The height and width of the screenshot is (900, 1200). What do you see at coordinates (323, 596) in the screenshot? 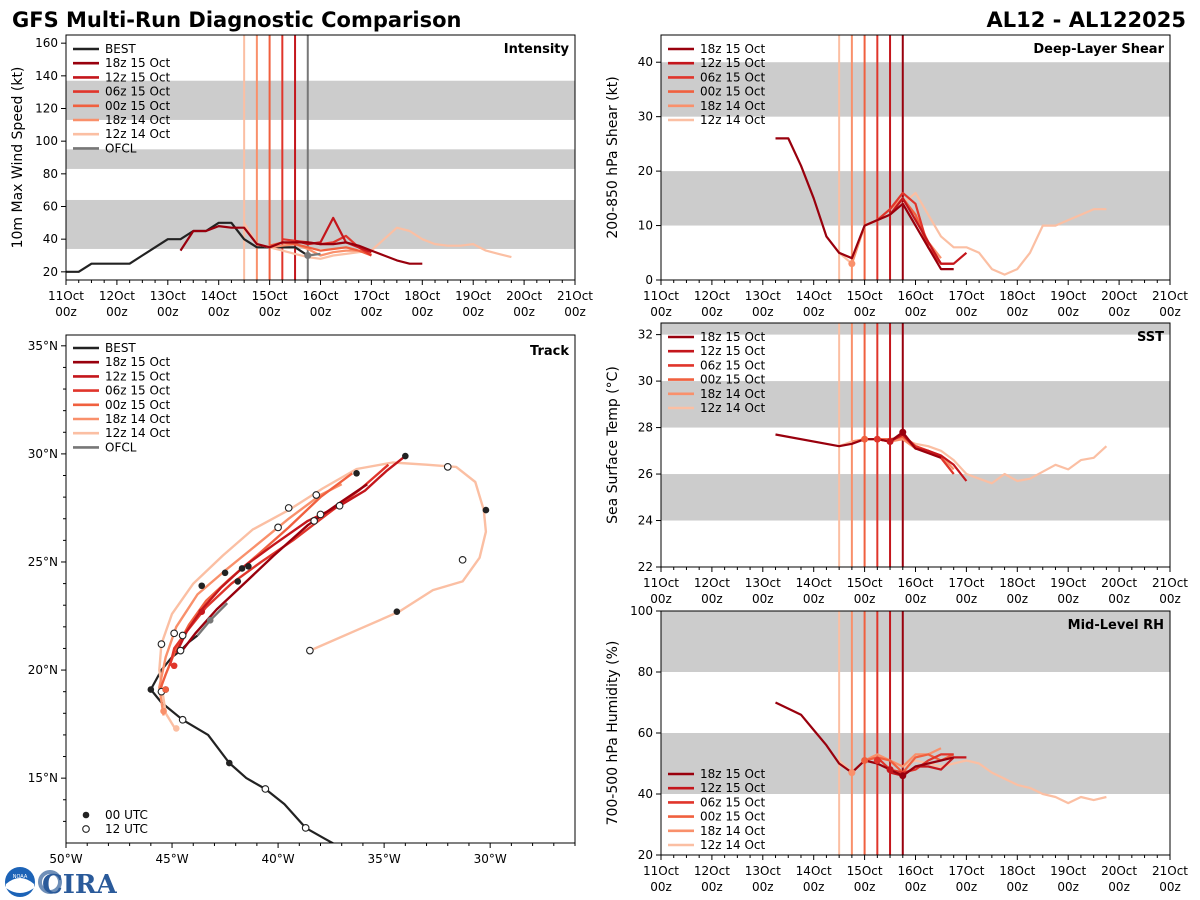
I see `track-series-12z-14-oct` at bounding box center [323, 596].